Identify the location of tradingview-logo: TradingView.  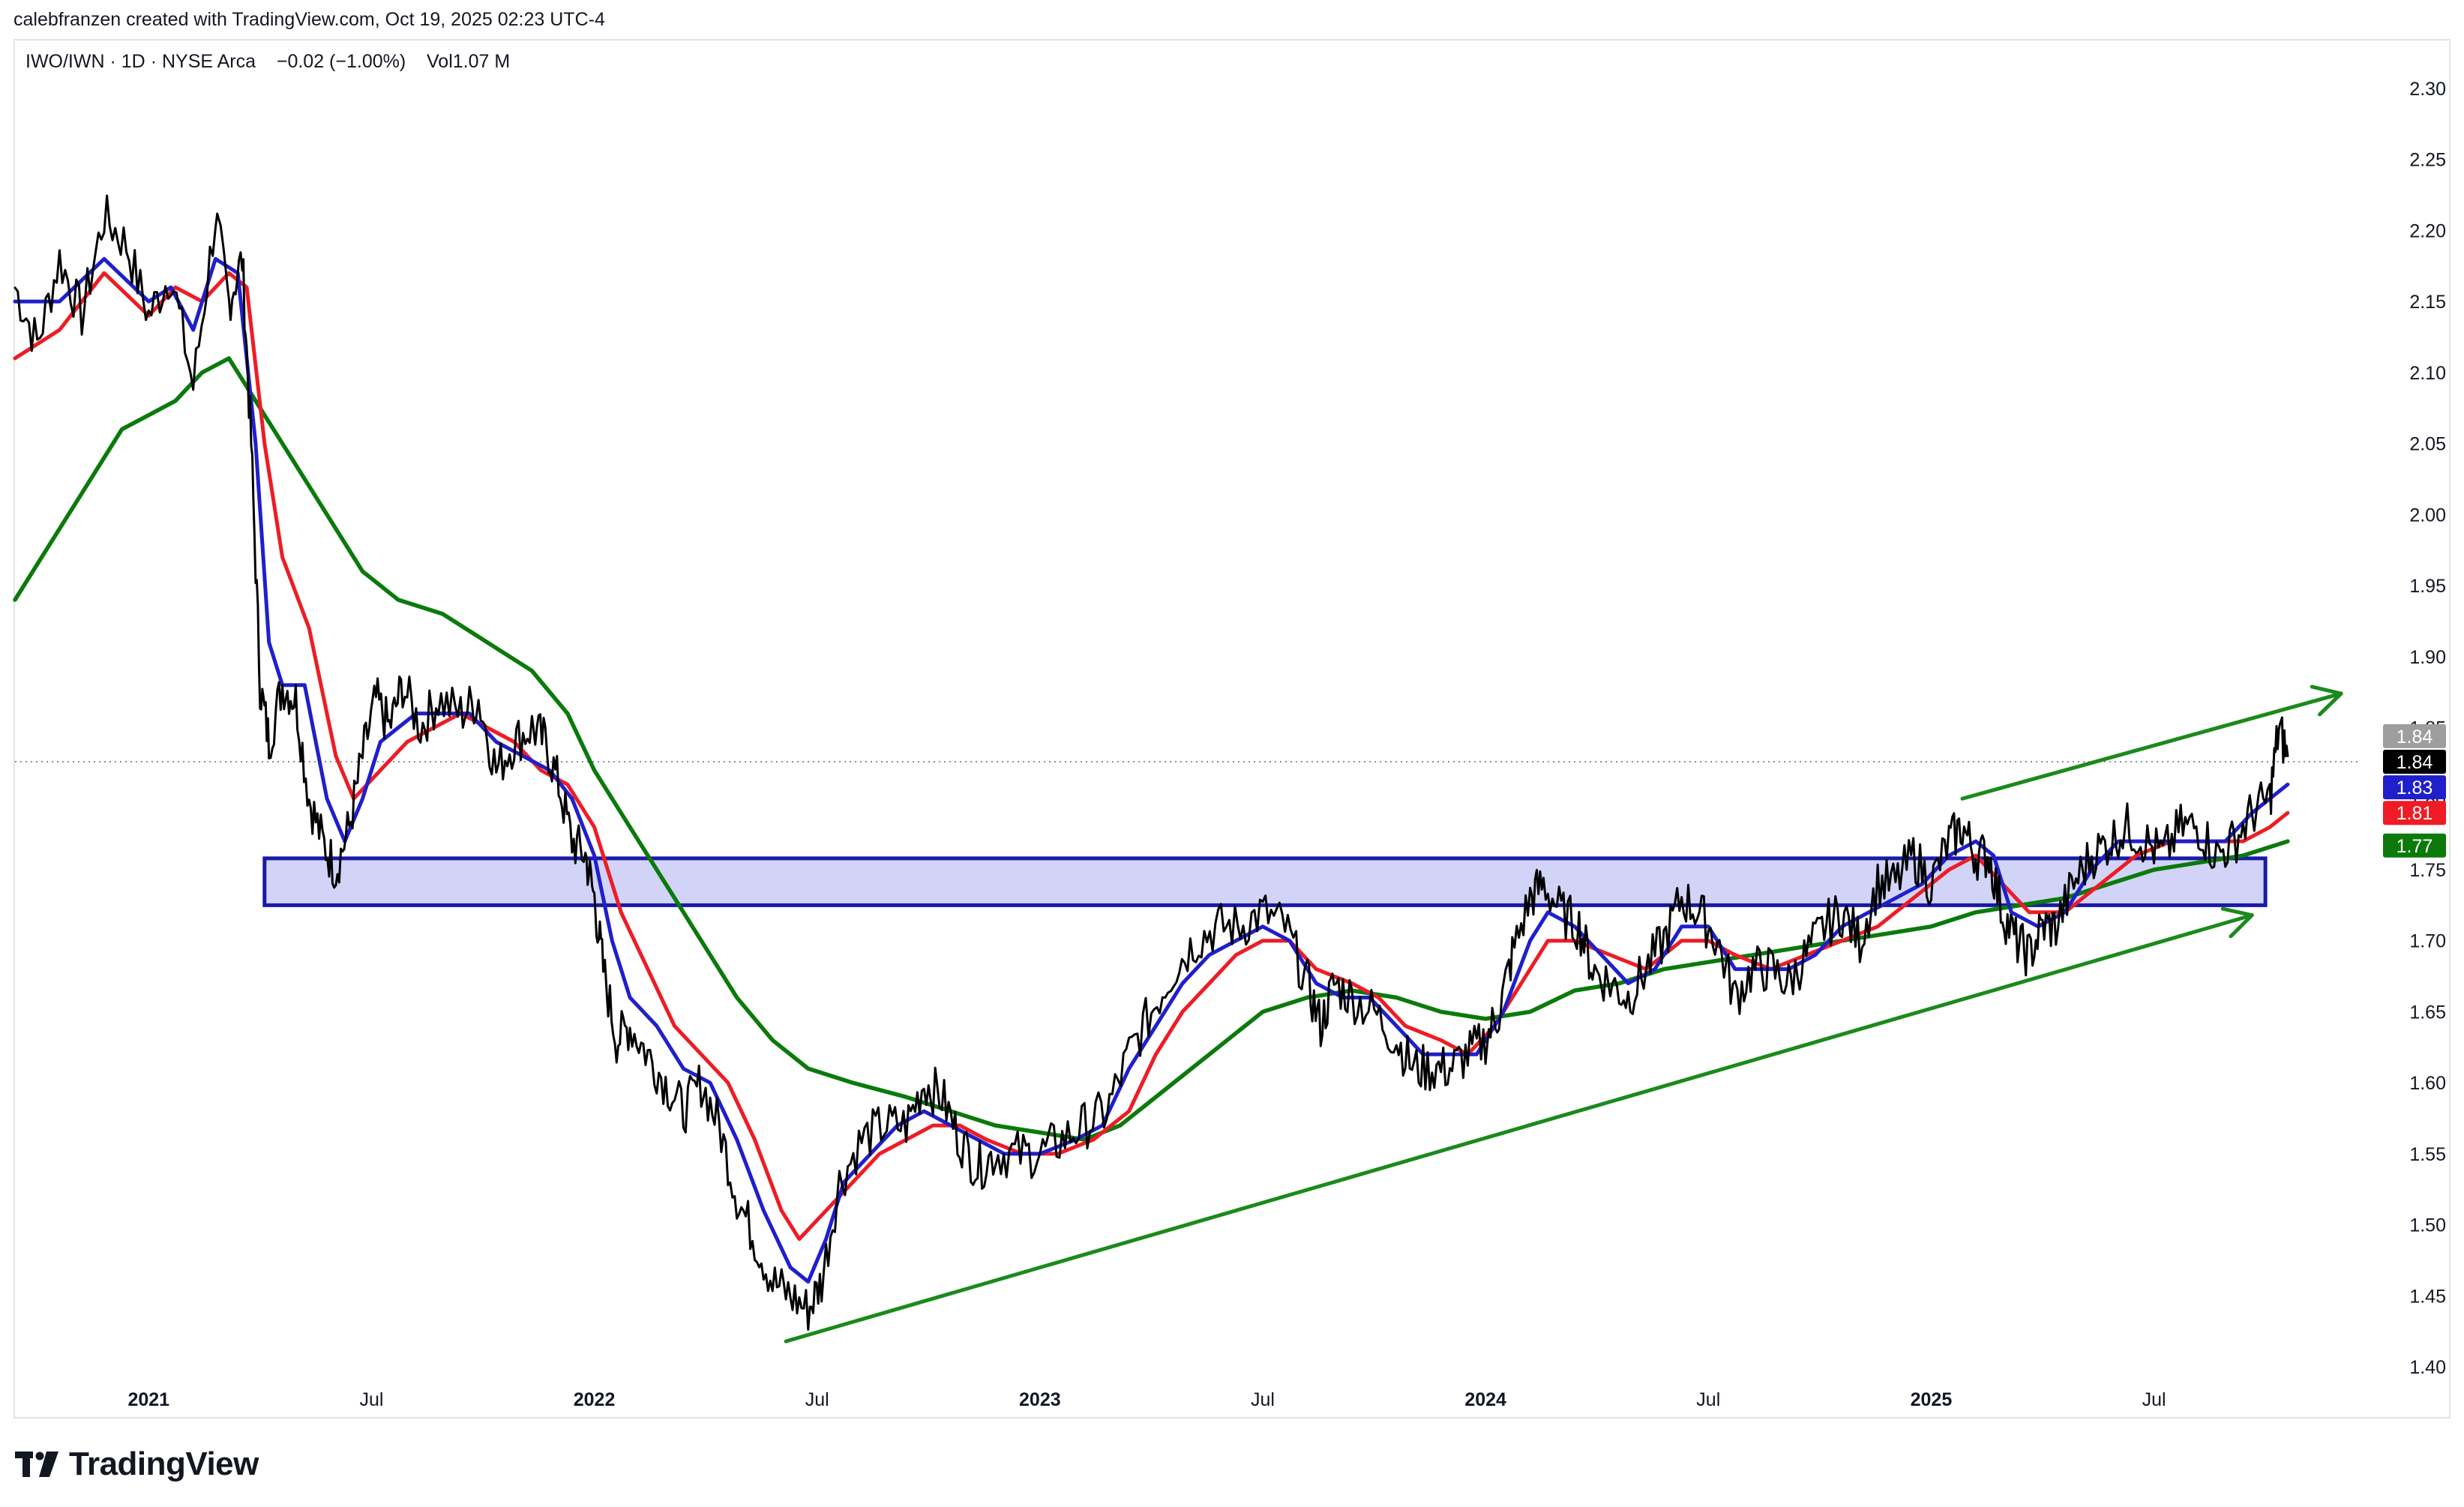
(137, 1464).